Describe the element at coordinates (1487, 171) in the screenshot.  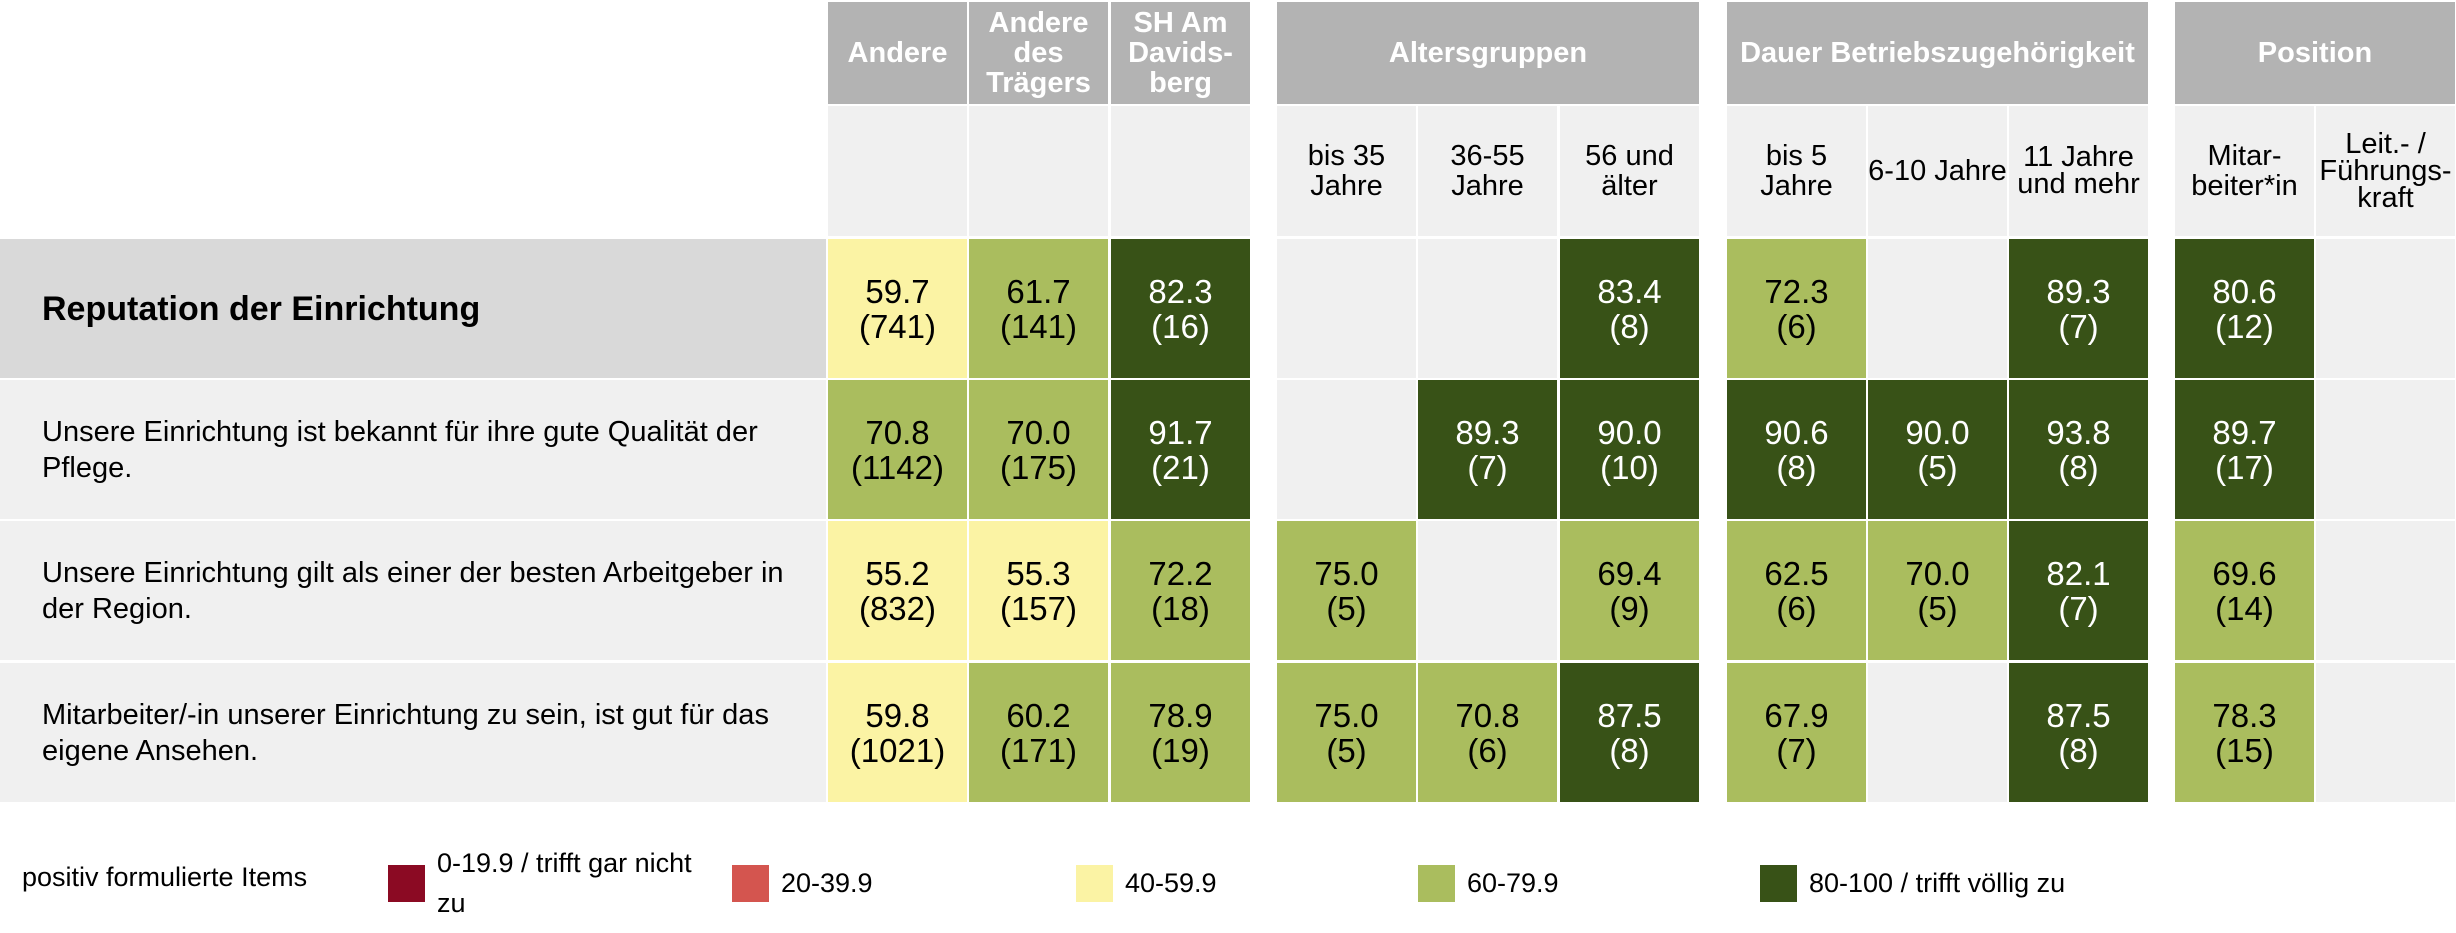
I see `column-subheader: 36-55 Jahre` at that location.